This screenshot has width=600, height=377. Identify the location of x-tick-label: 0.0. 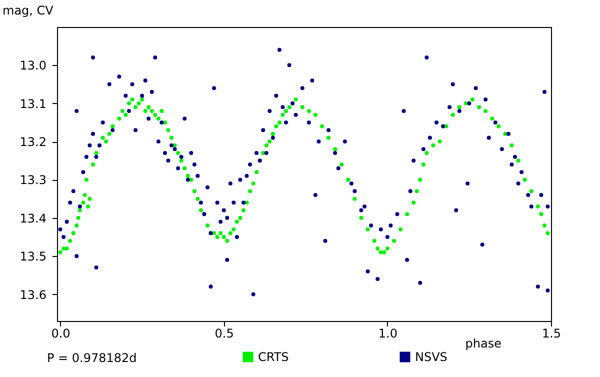
(60, 333).